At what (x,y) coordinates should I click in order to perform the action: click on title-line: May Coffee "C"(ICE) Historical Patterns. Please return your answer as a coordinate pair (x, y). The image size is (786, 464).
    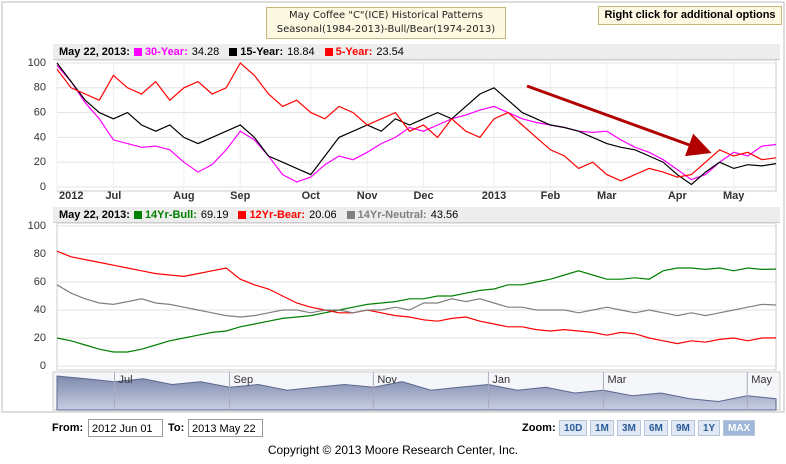
    Looking at the image, I should click on (386, 15).